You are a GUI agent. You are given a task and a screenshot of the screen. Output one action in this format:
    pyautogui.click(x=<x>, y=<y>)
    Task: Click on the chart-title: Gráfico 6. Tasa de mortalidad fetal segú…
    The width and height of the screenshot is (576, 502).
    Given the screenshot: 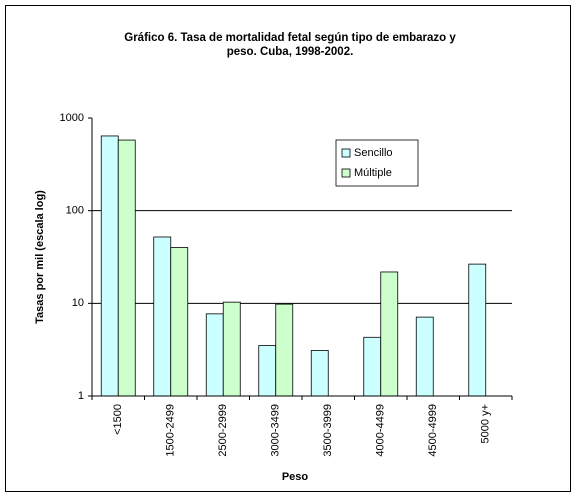 What is the action you would take?
    pyautogui.click(x=290, y=45)
    